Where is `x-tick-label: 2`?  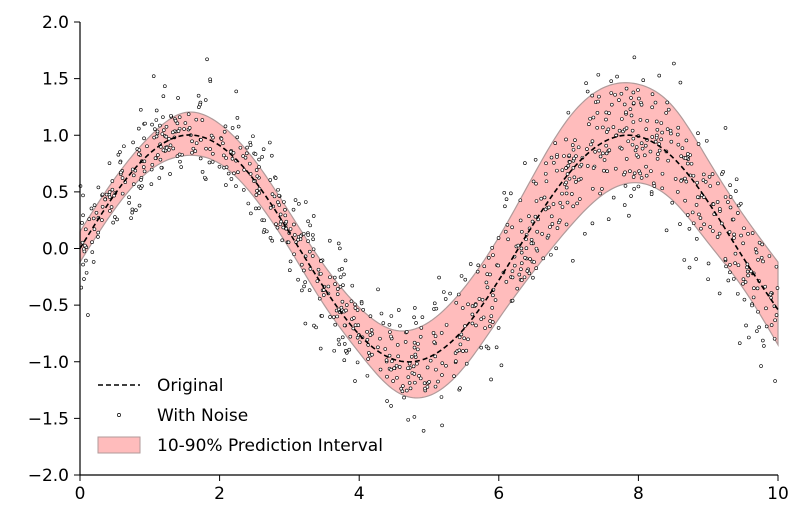 x-tick-label: 2 is located at coordinates (219, 494).